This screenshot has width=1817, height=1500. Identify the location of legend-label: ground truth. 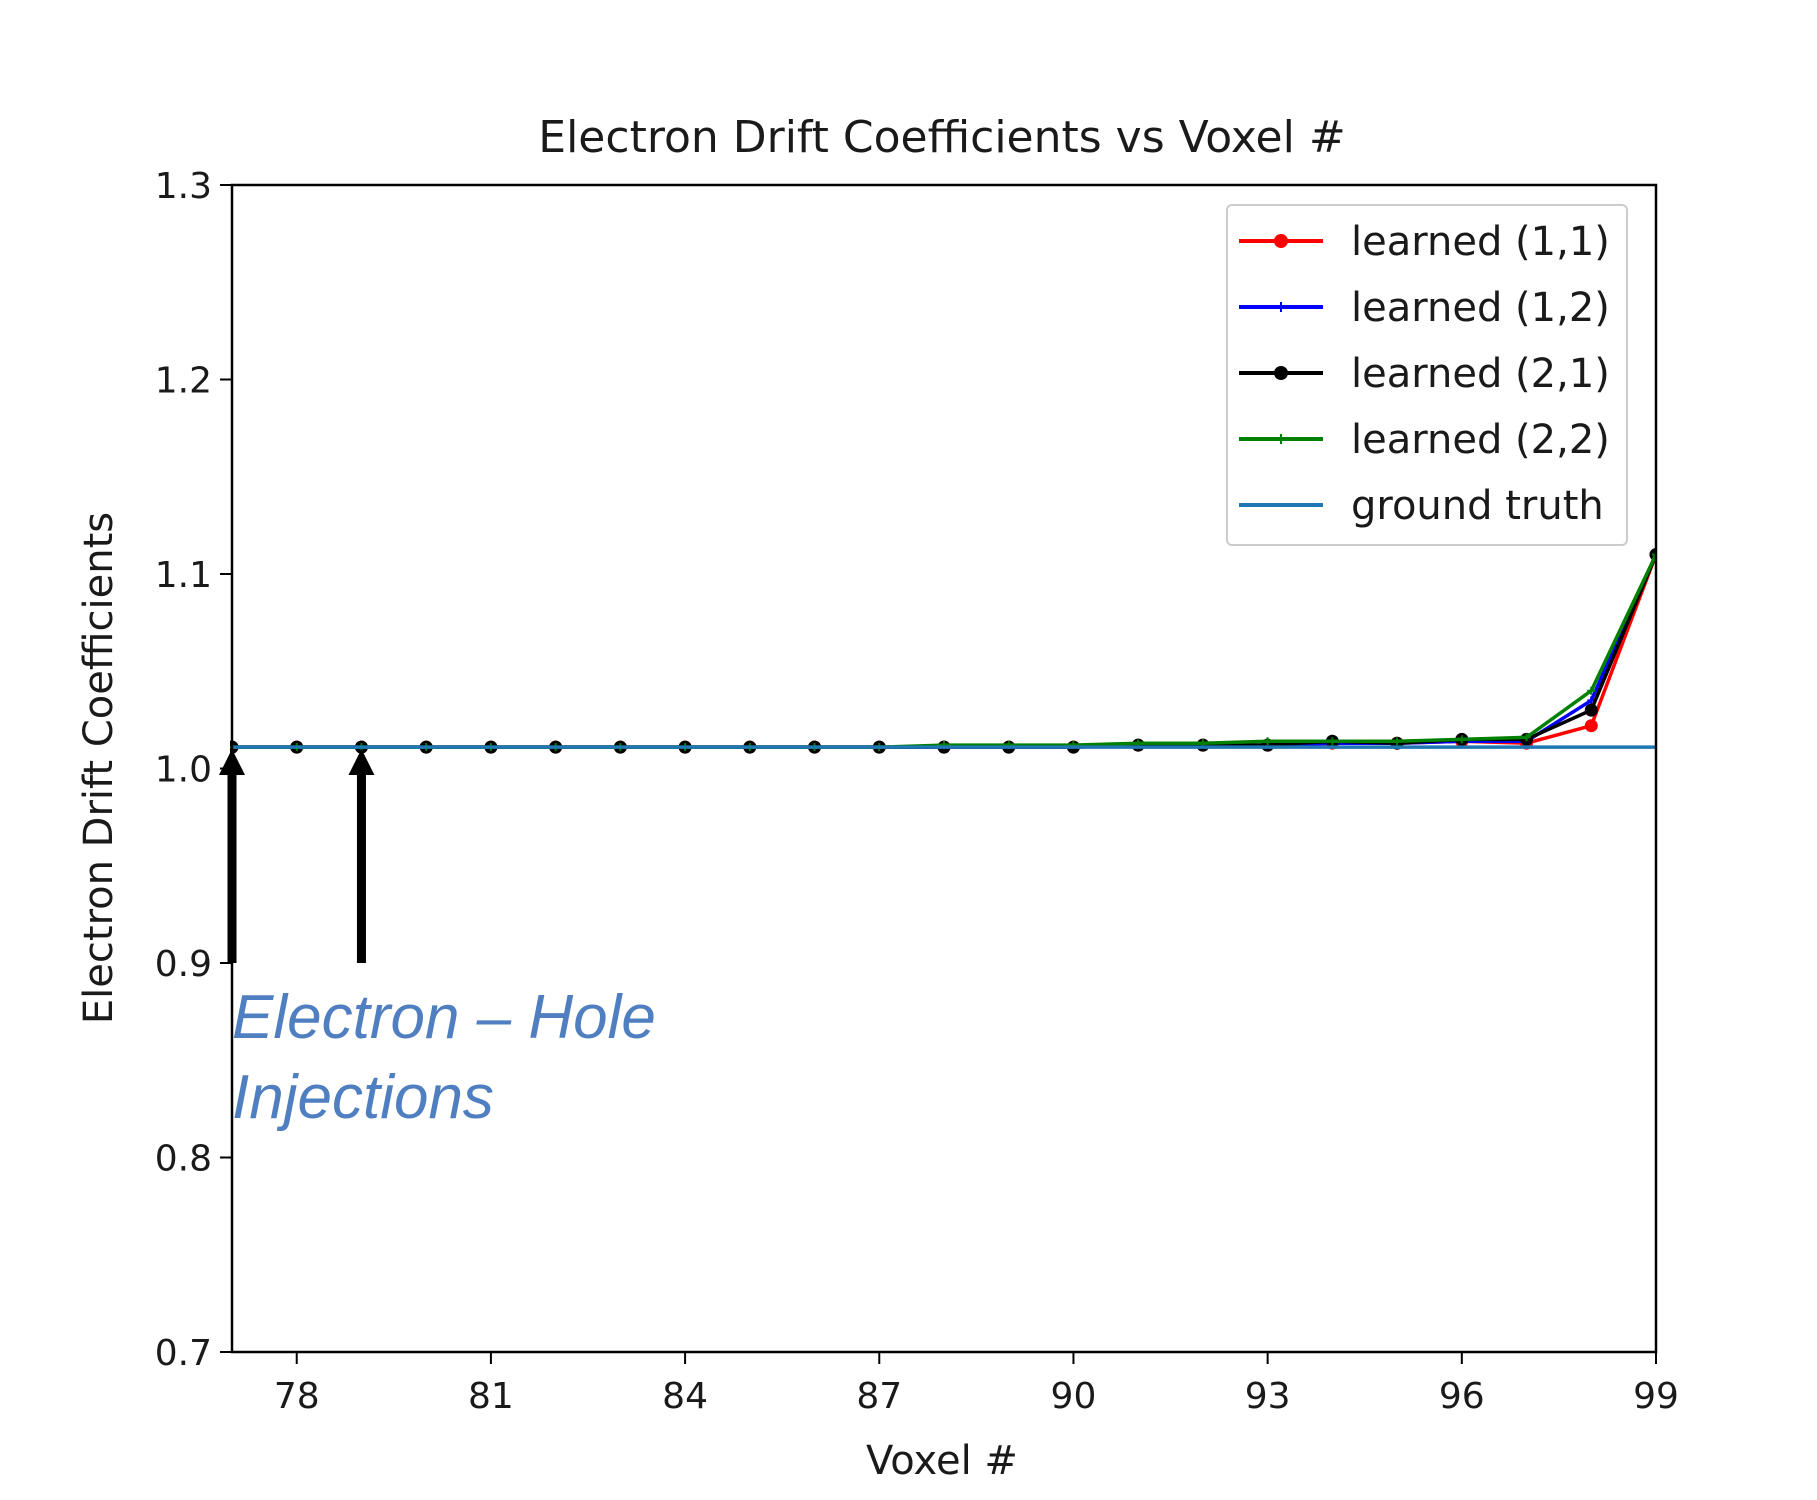
(1477, 506).